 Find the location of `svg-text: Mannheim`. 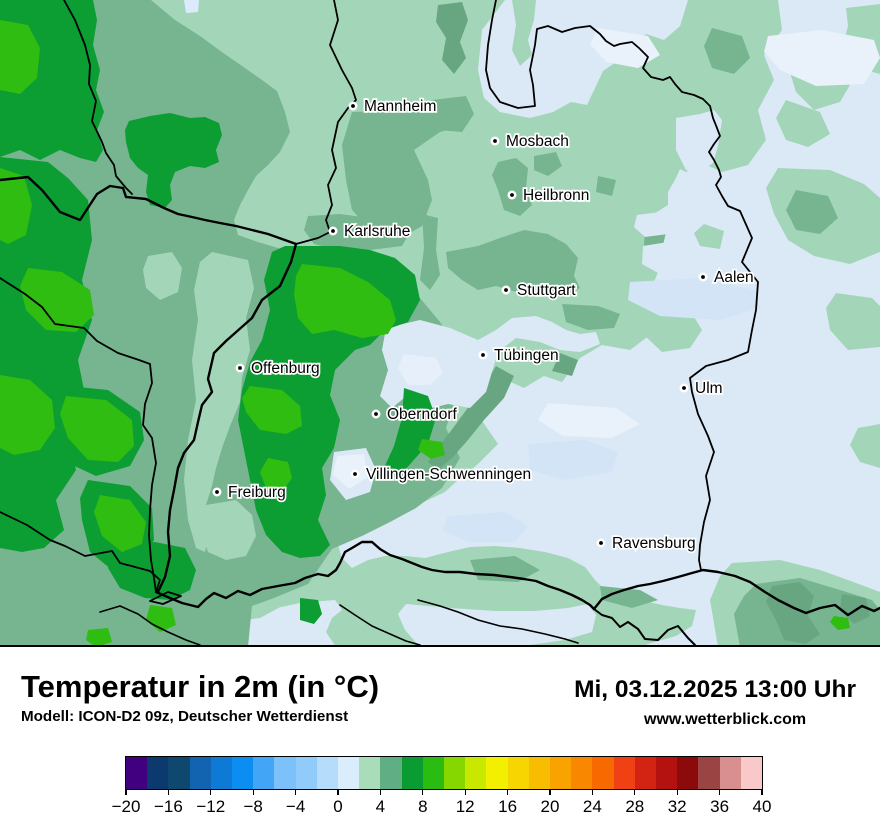

svg-text: Mannheim is located at coordinates (400, 106).